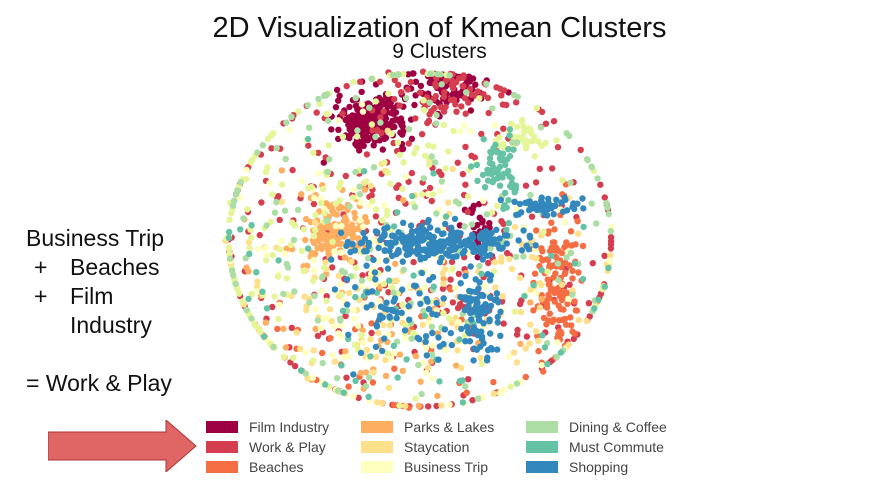  Describe the element at coordinates (611, 446) in the screenshot. I see `legend-item: Must Commute` at that location.